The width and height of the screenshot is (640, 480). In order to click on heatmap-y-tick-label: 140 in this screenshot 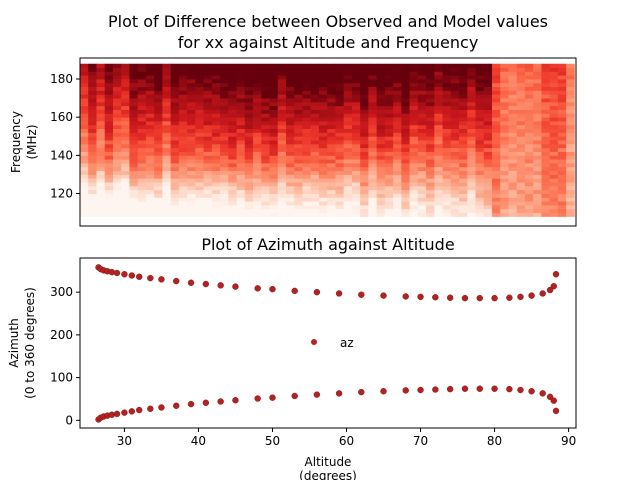, I will do `click(61, 155)`.